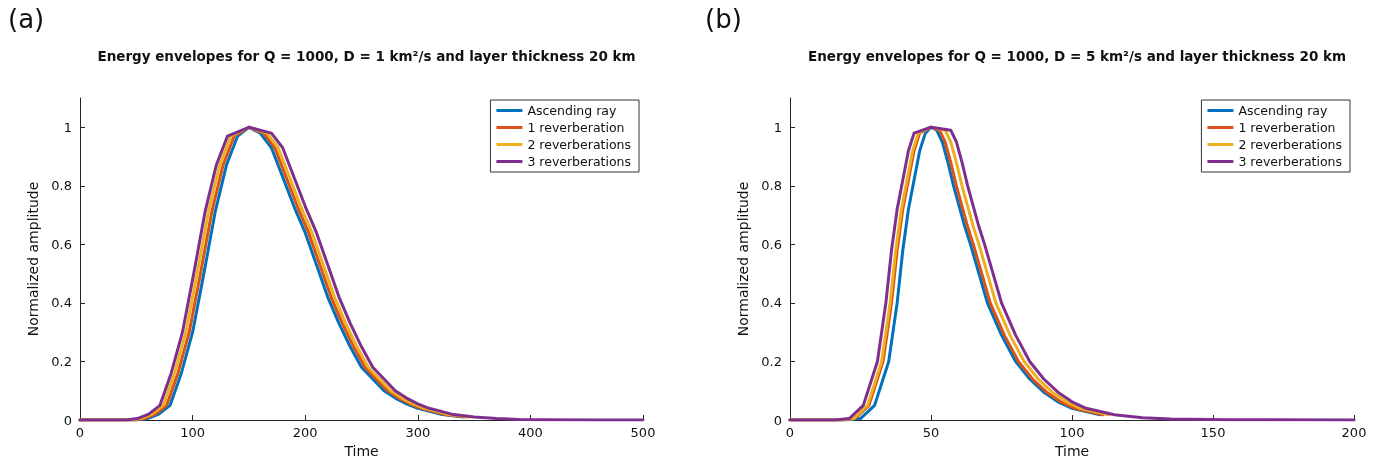  Describe the element at coordinates (643, 432) in the screenshot. I see `x-tick-label: 500` at that location.